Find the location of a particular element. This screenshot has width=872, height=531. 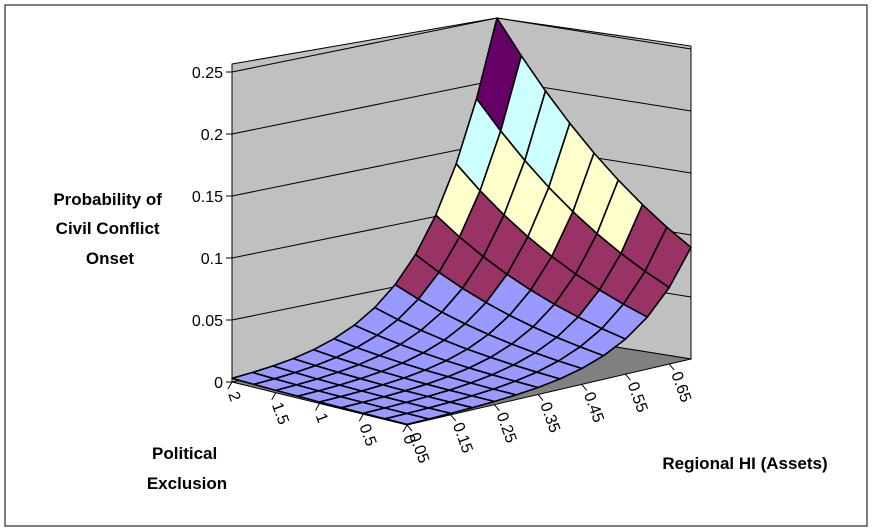

y-axis-title-line-1: Political is located at coordinates (184, 453).